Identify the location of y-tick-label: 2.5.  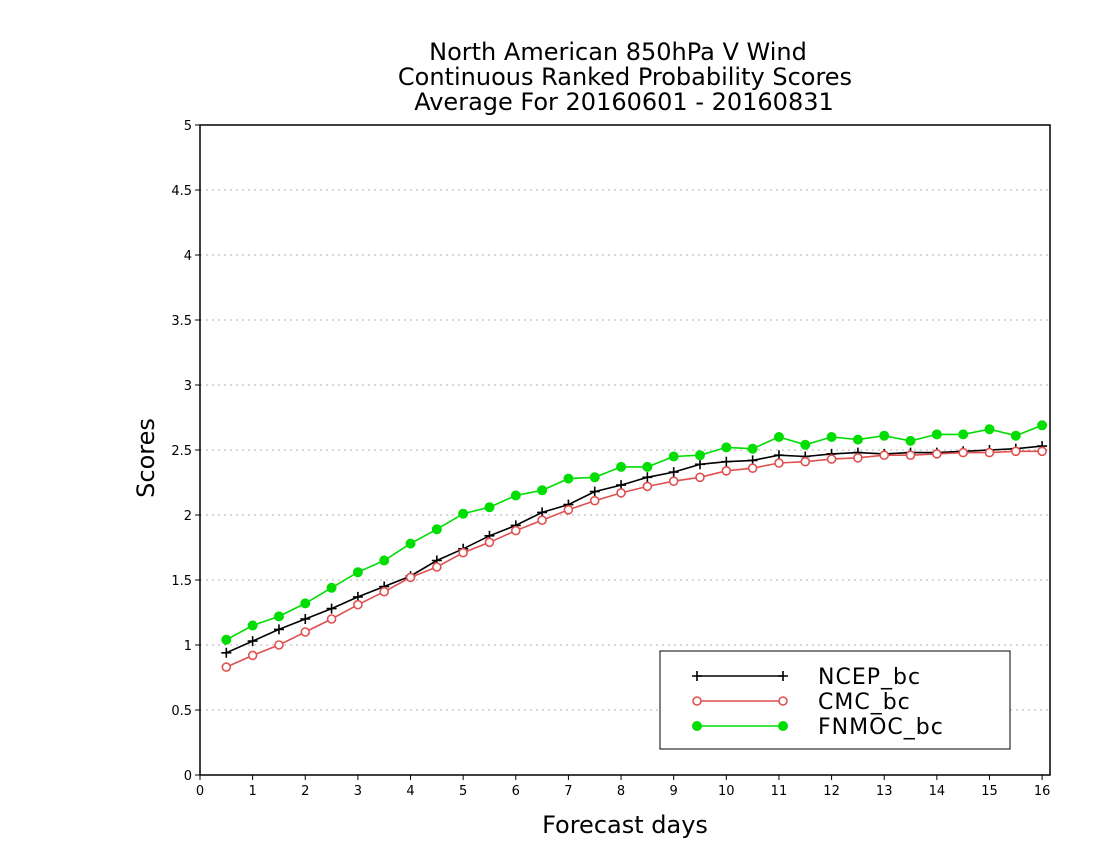
(181, 451).